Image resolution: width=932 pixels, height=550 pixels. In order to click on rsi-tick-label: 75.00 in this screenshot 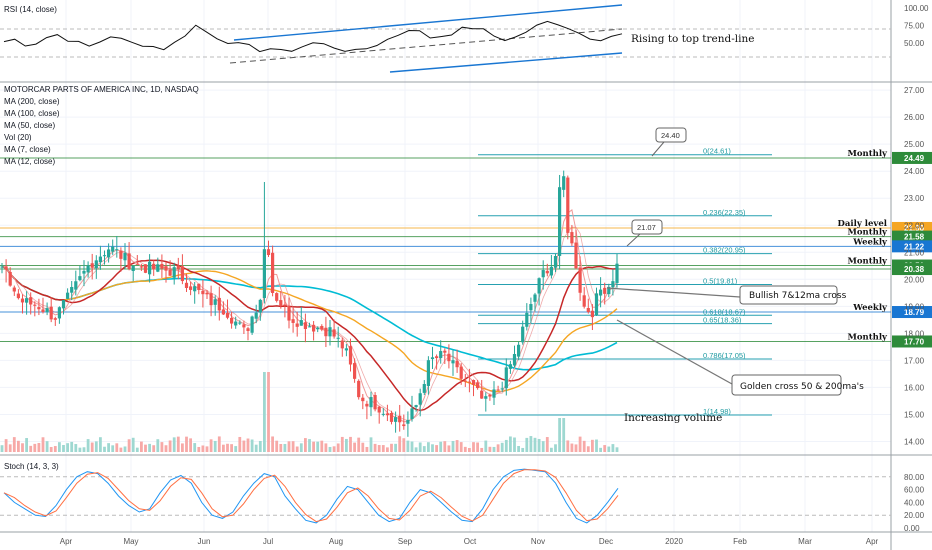, I will do `click(914, 26)`.